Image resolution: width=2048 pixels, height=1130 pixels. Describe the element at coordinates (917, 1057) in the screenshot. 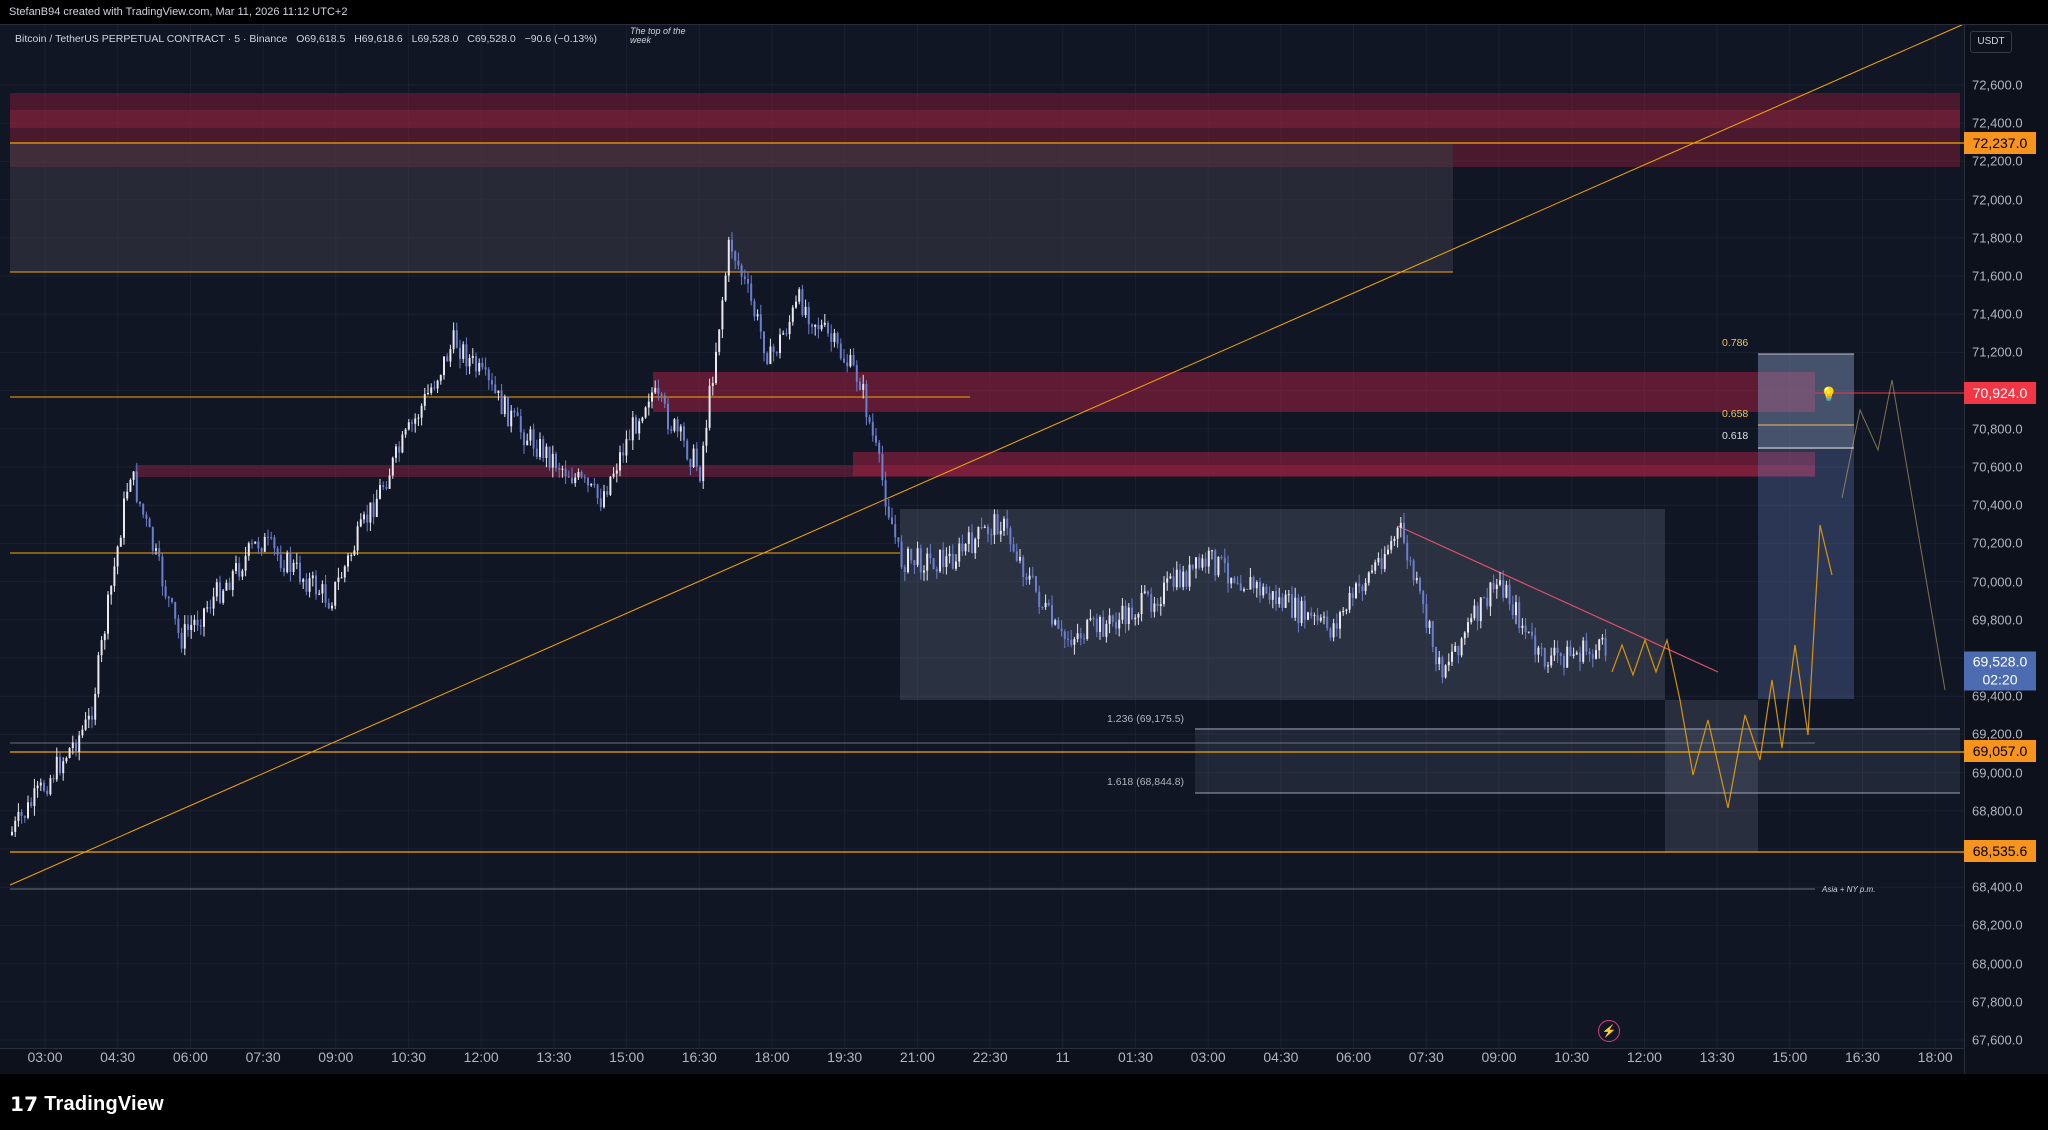

I see `time-tick-label: 21:00` at that location.